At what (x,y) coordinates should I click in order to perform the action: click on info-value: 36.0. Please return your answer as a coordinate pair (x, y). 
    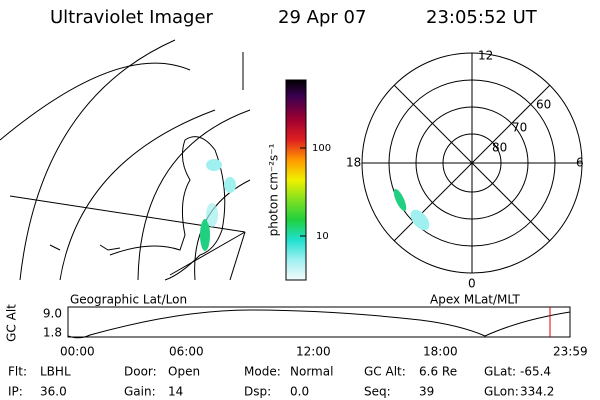
    Looking at the image, I should click on (53, 392).